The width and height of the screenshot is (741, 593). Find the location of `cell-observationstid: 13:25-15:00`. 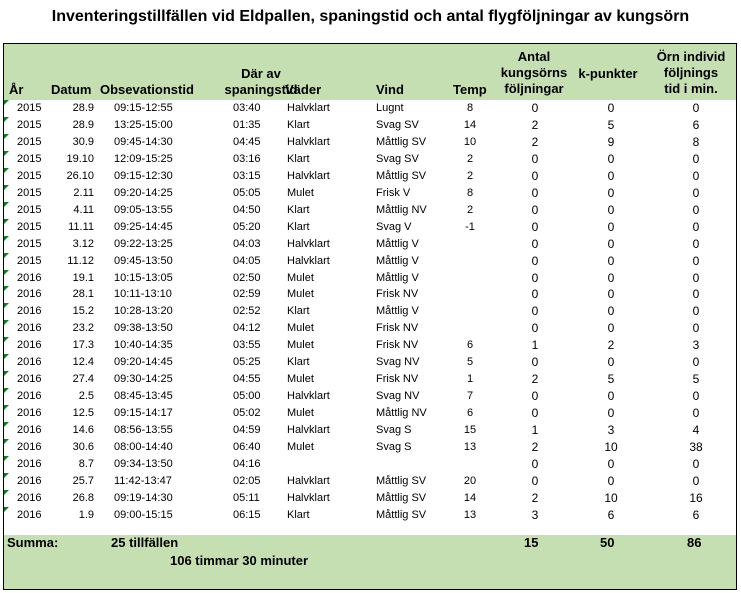

cell-observationstid: 13:25-15:00 is located at coordinates (143, 124).